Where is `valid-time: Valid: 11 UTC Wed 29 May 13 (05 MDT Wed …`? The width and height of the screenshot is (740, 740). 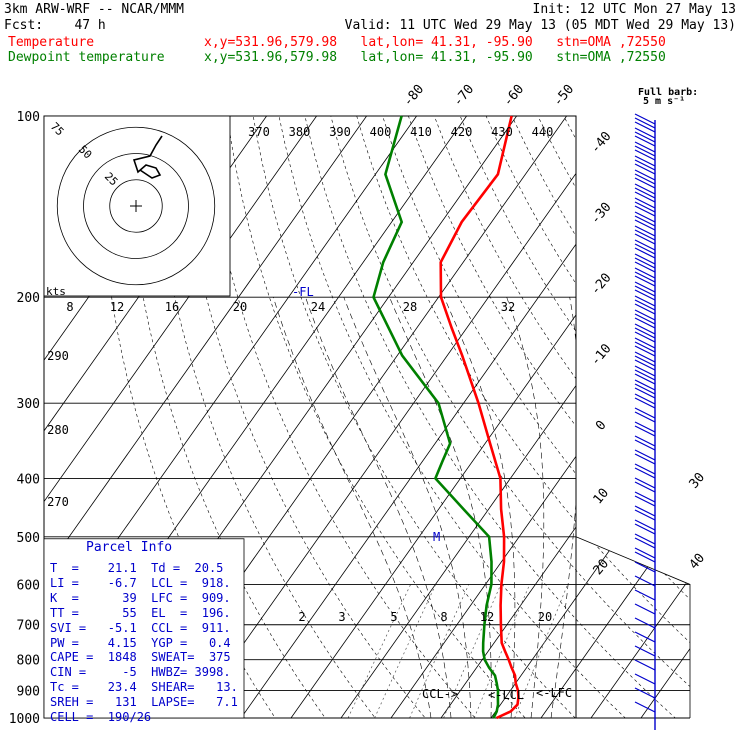 valid-time: Valid: 11 UTC Wed 29 May 13 (05 MDT Wed … is located at coordinates (540, 25).